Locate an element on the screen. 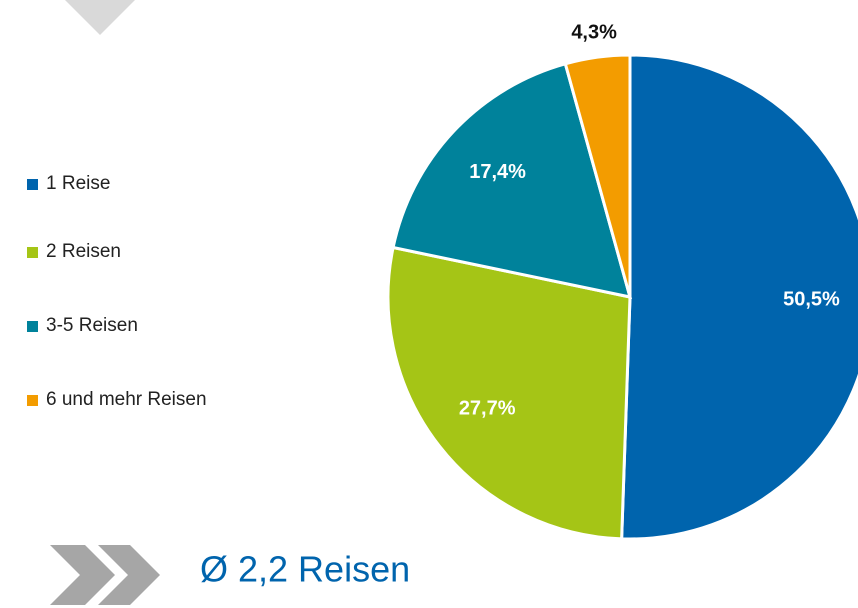 The height and width of the screenshot is (608, 858). legend-label: 2 Reisen is located at coordinates (83, 251).